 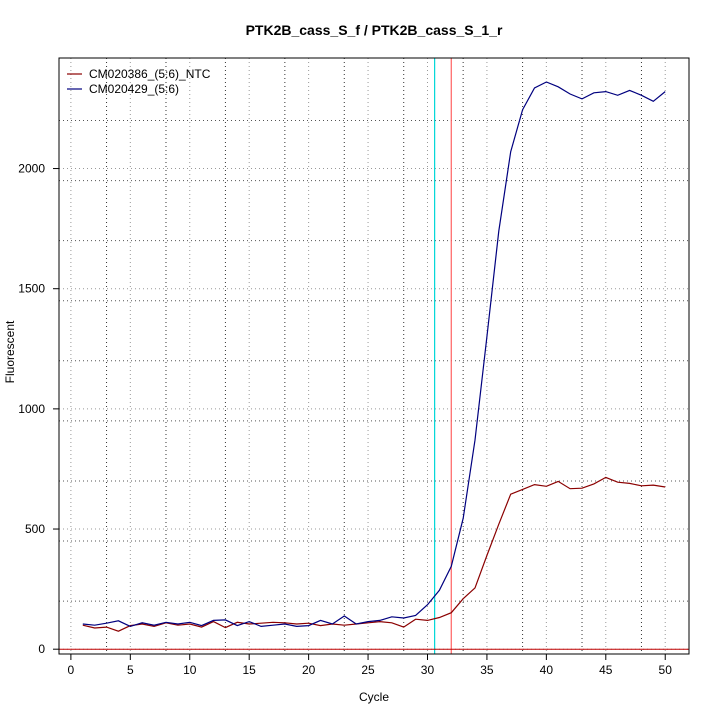 I want to click on y-axis-label: Fluorescent, so click(x=10, y=351).